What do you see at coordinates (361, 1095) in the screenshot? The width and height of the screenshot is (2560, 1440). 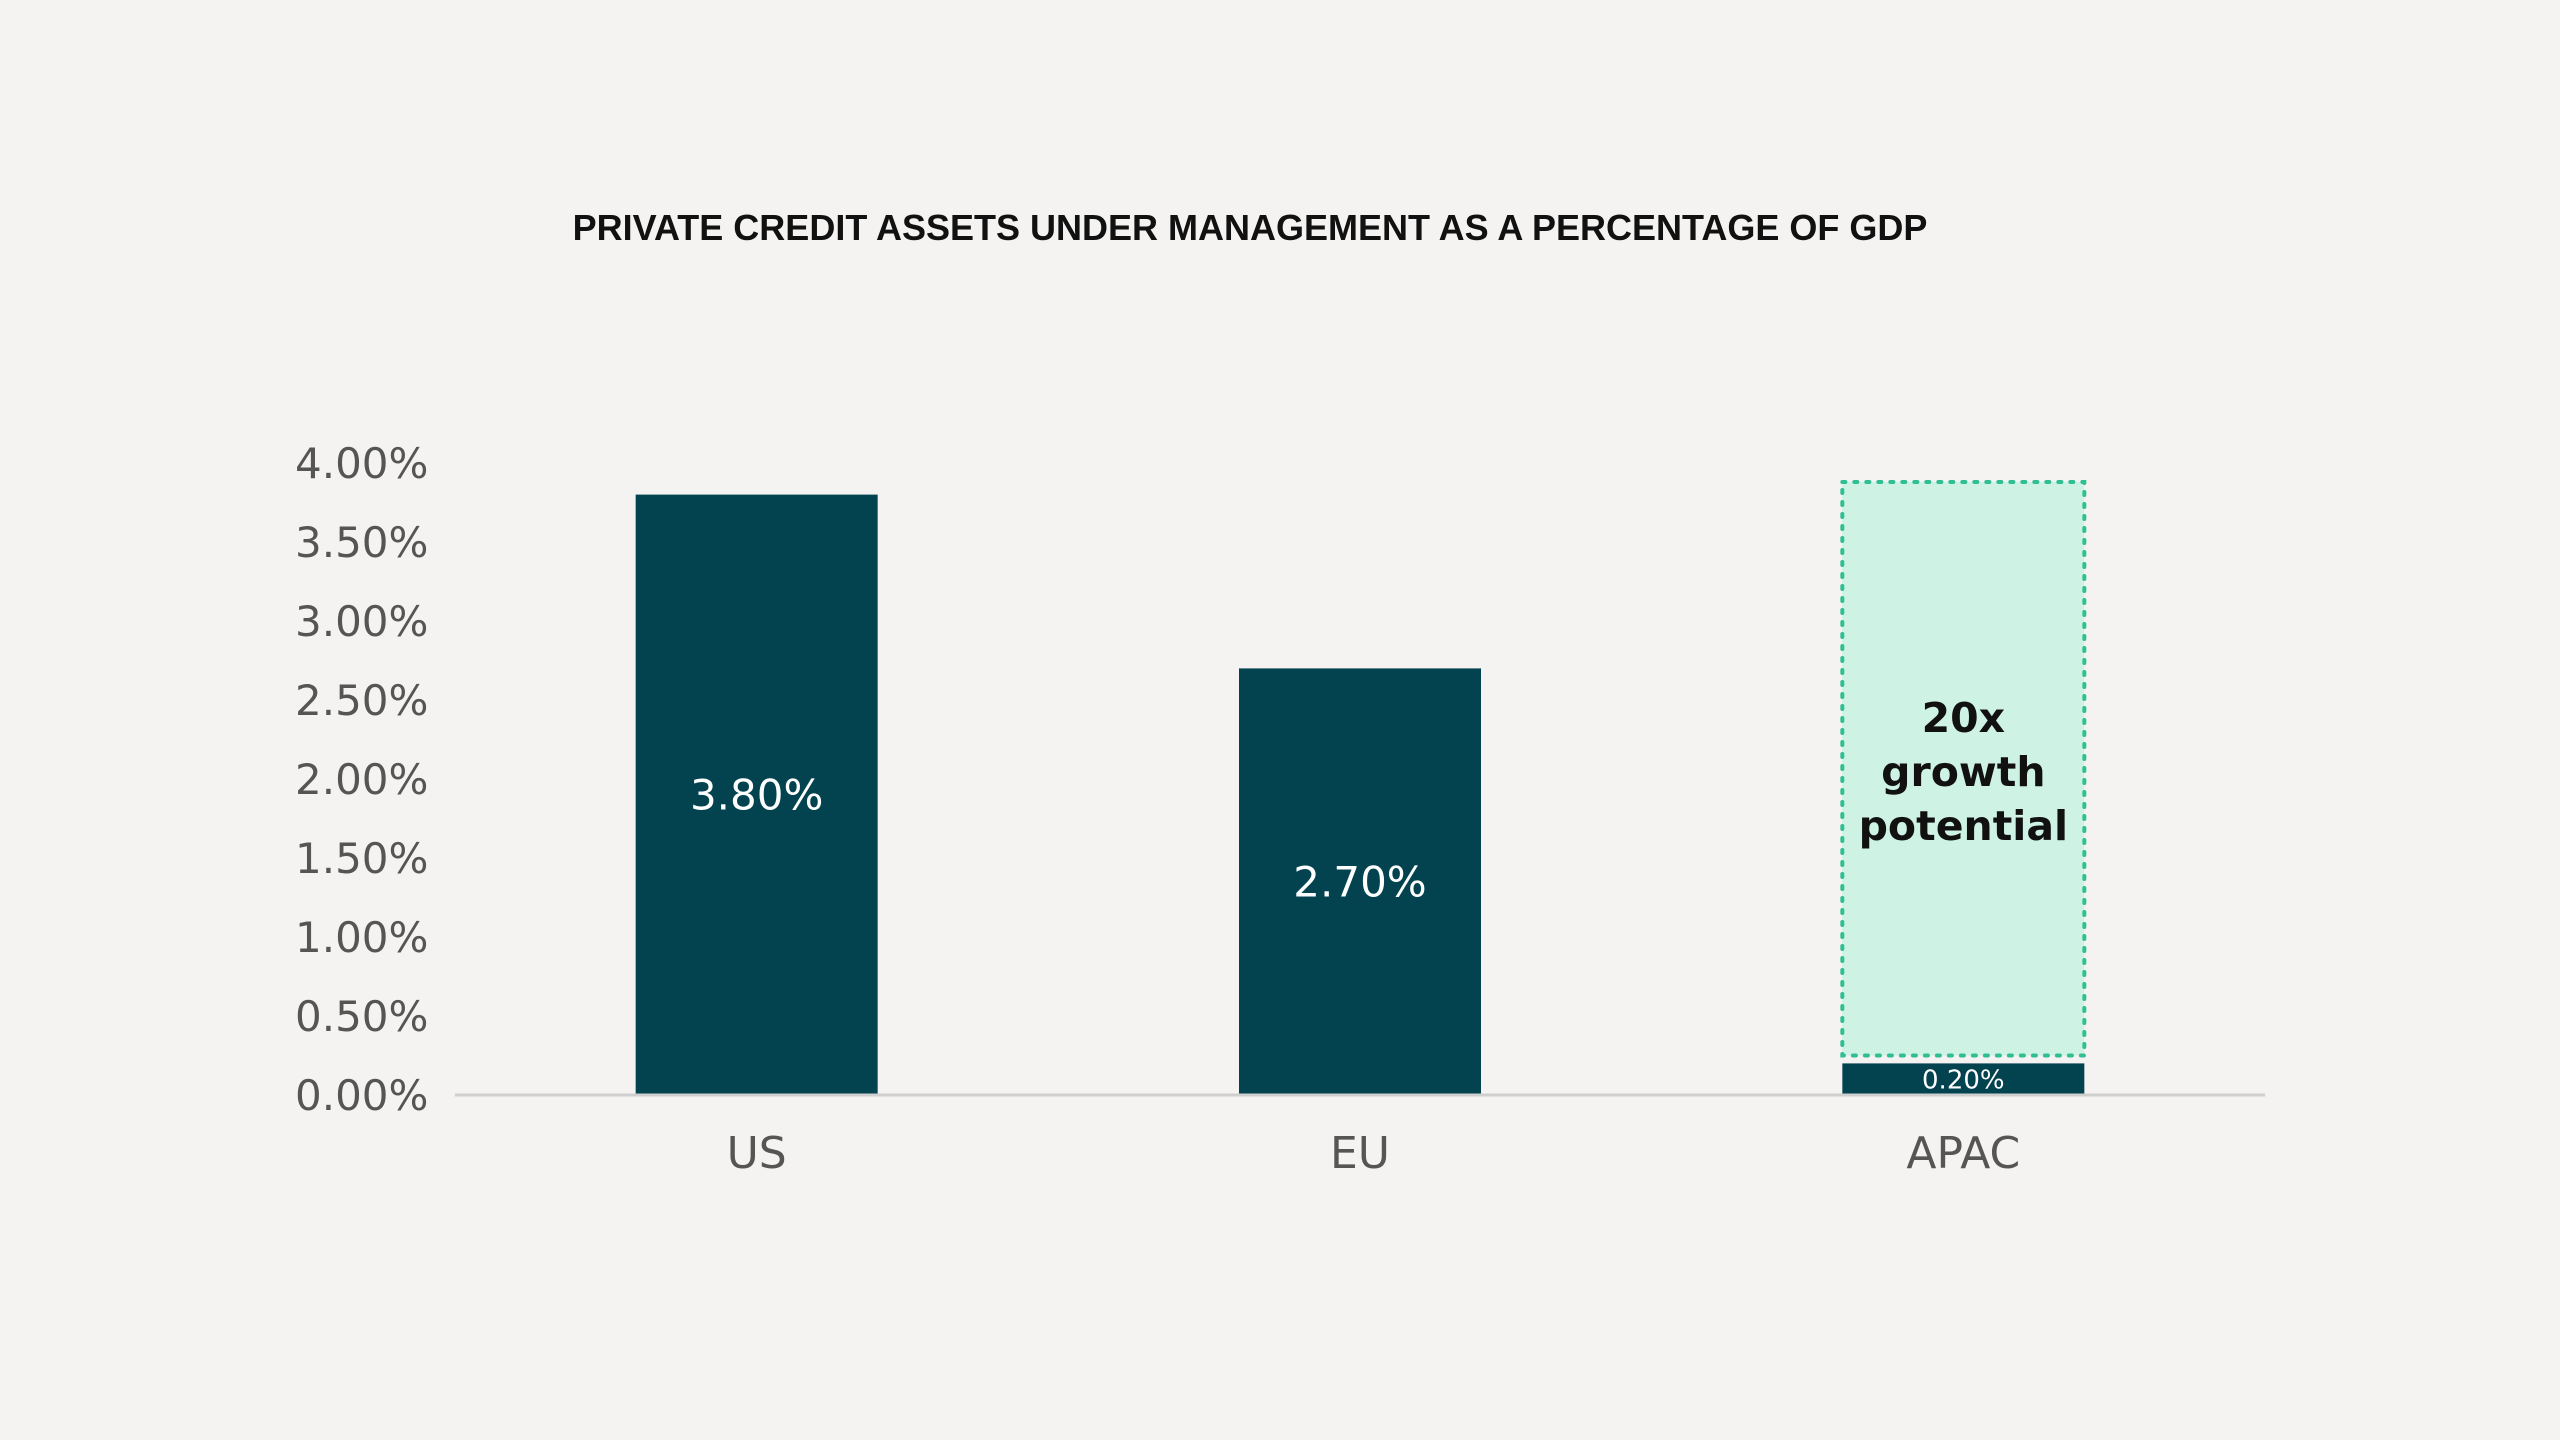 I see `y-tick-label: 0.00%` at bounding box center [361, 1095].